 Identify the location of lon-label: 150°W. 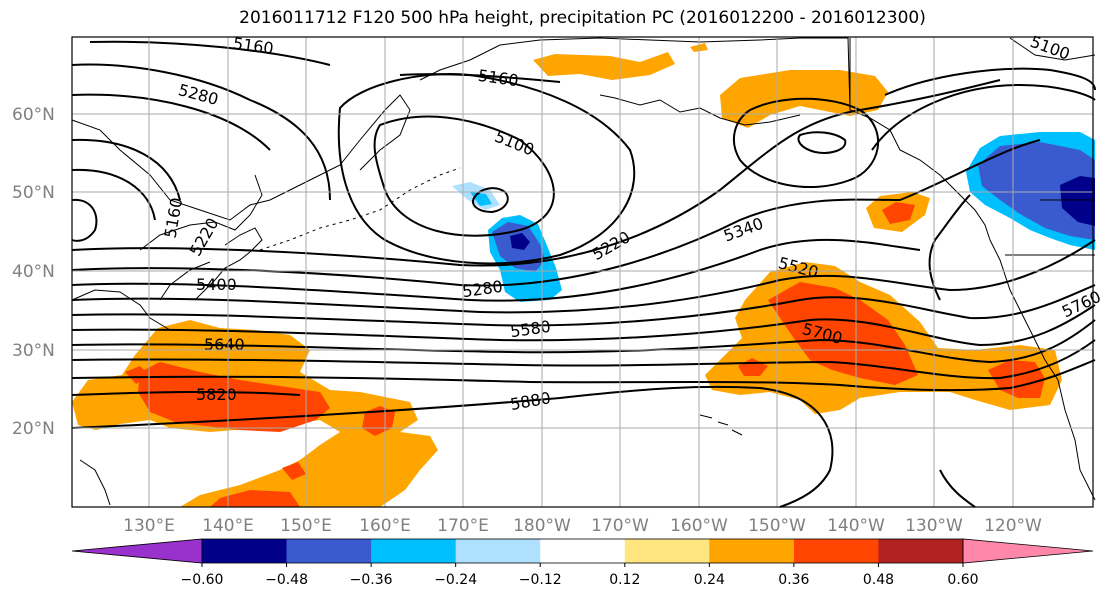
(777, 526).